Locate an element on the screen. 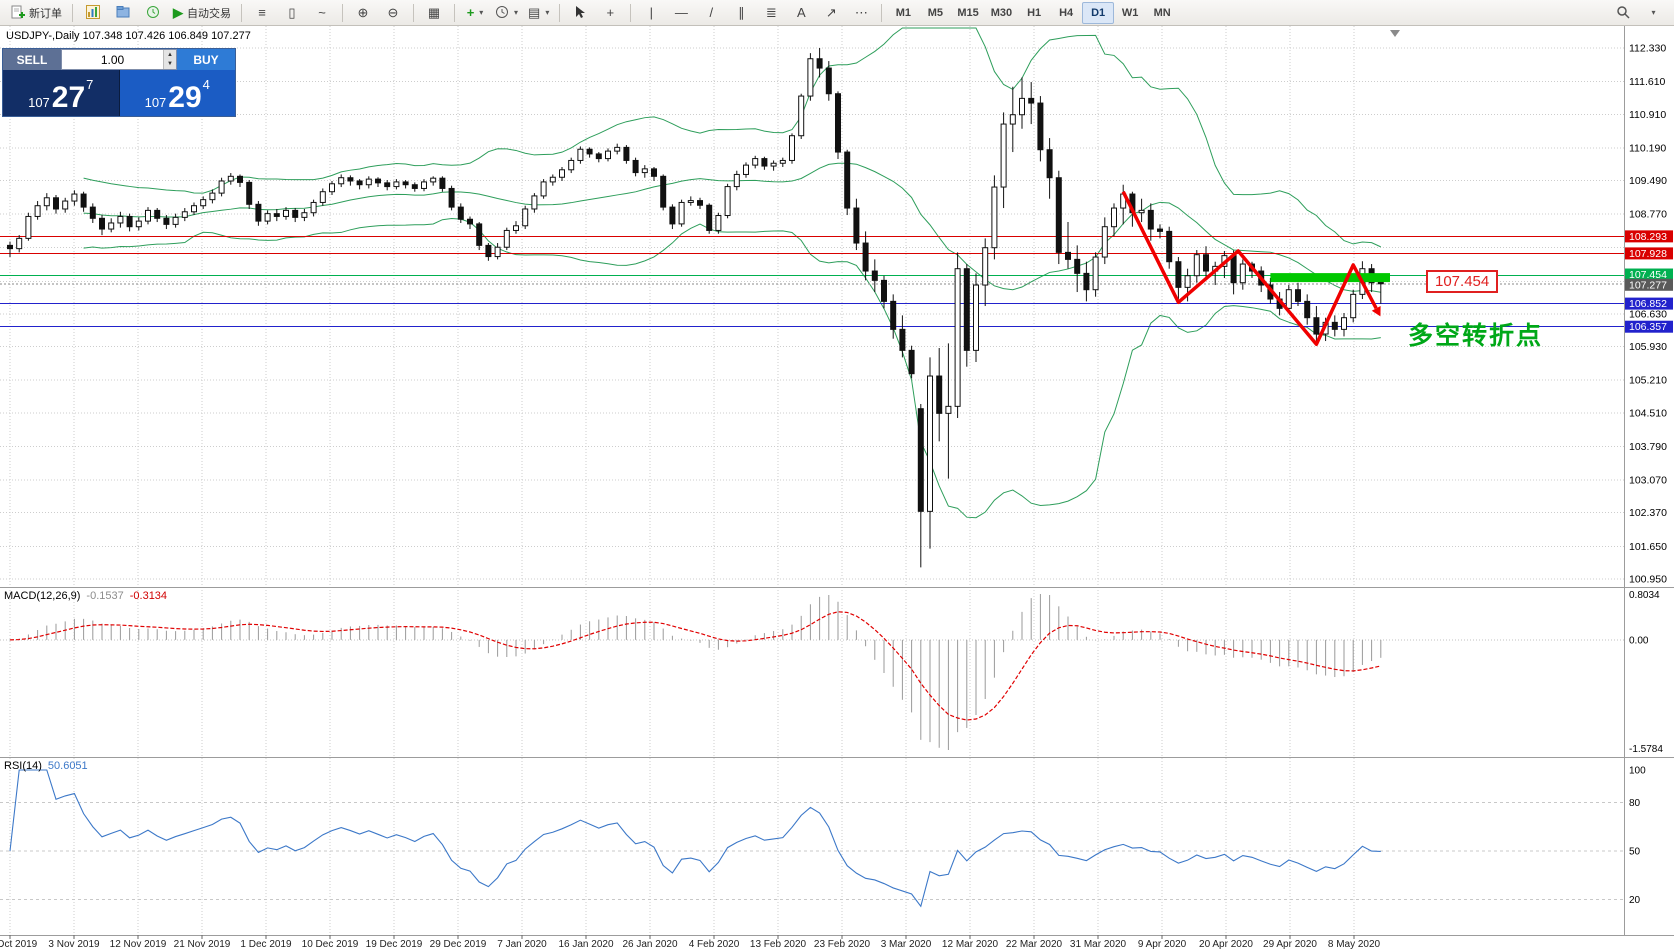 The width and height of the screenshot is (1674, 949). svg-text: 109.490 is located at coordinates (1648, 181).